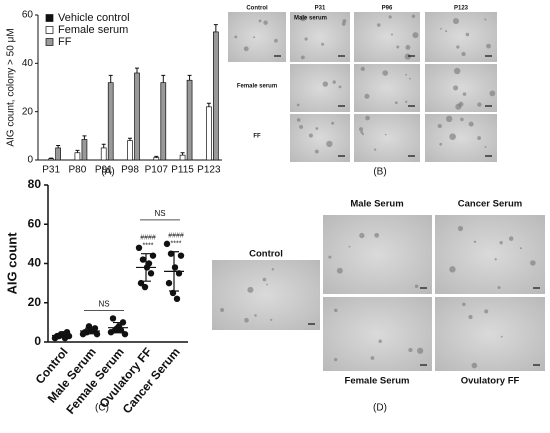 Image resolution: width=550 pixels, height=433 pixels. What do you see at coordinates (387, 9) in the screenshot?
I see `column-label: P96` at bounding box center [387, 9].